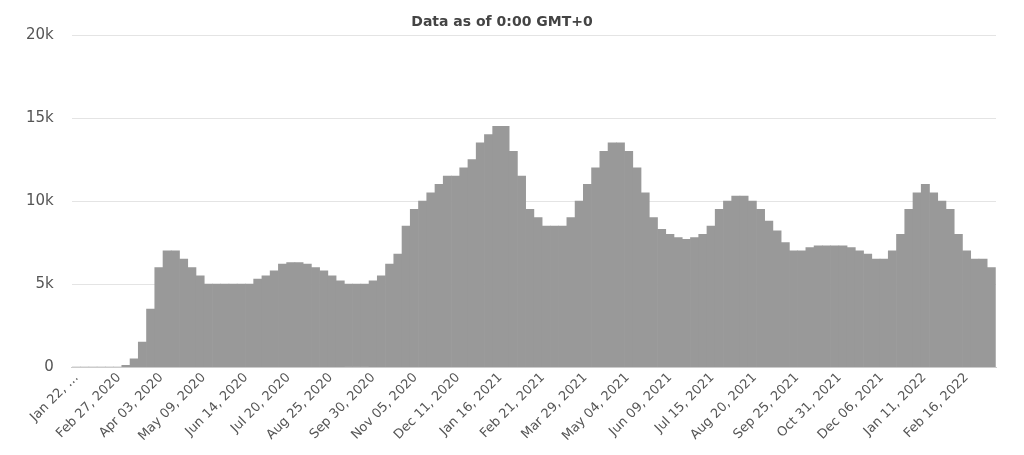 The width and height of the screenshot is (1024, 455). I want to click on y-tick-label: 10k, so click(40, 199).